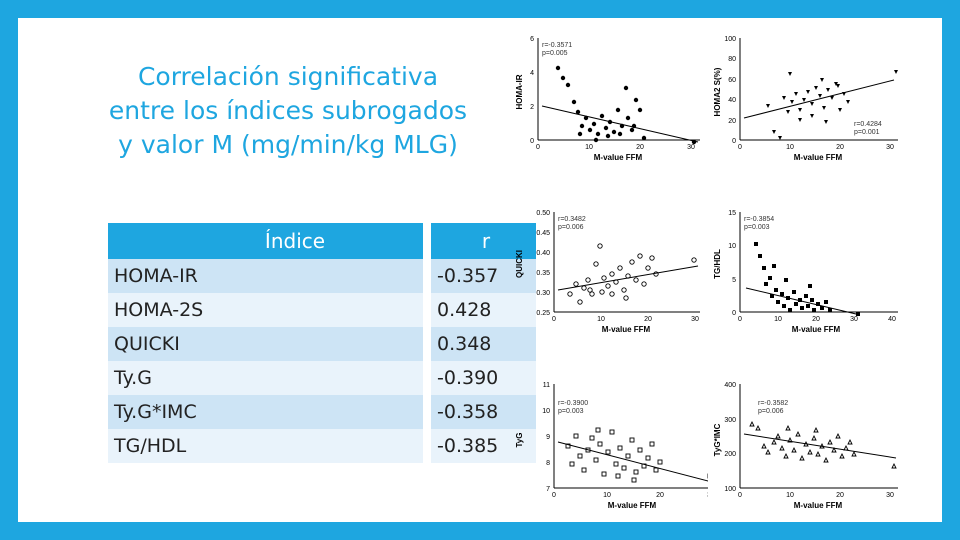 This screenshot has width=960, height=540. I want to click on row-index: QUICKI, so click(265, 344).